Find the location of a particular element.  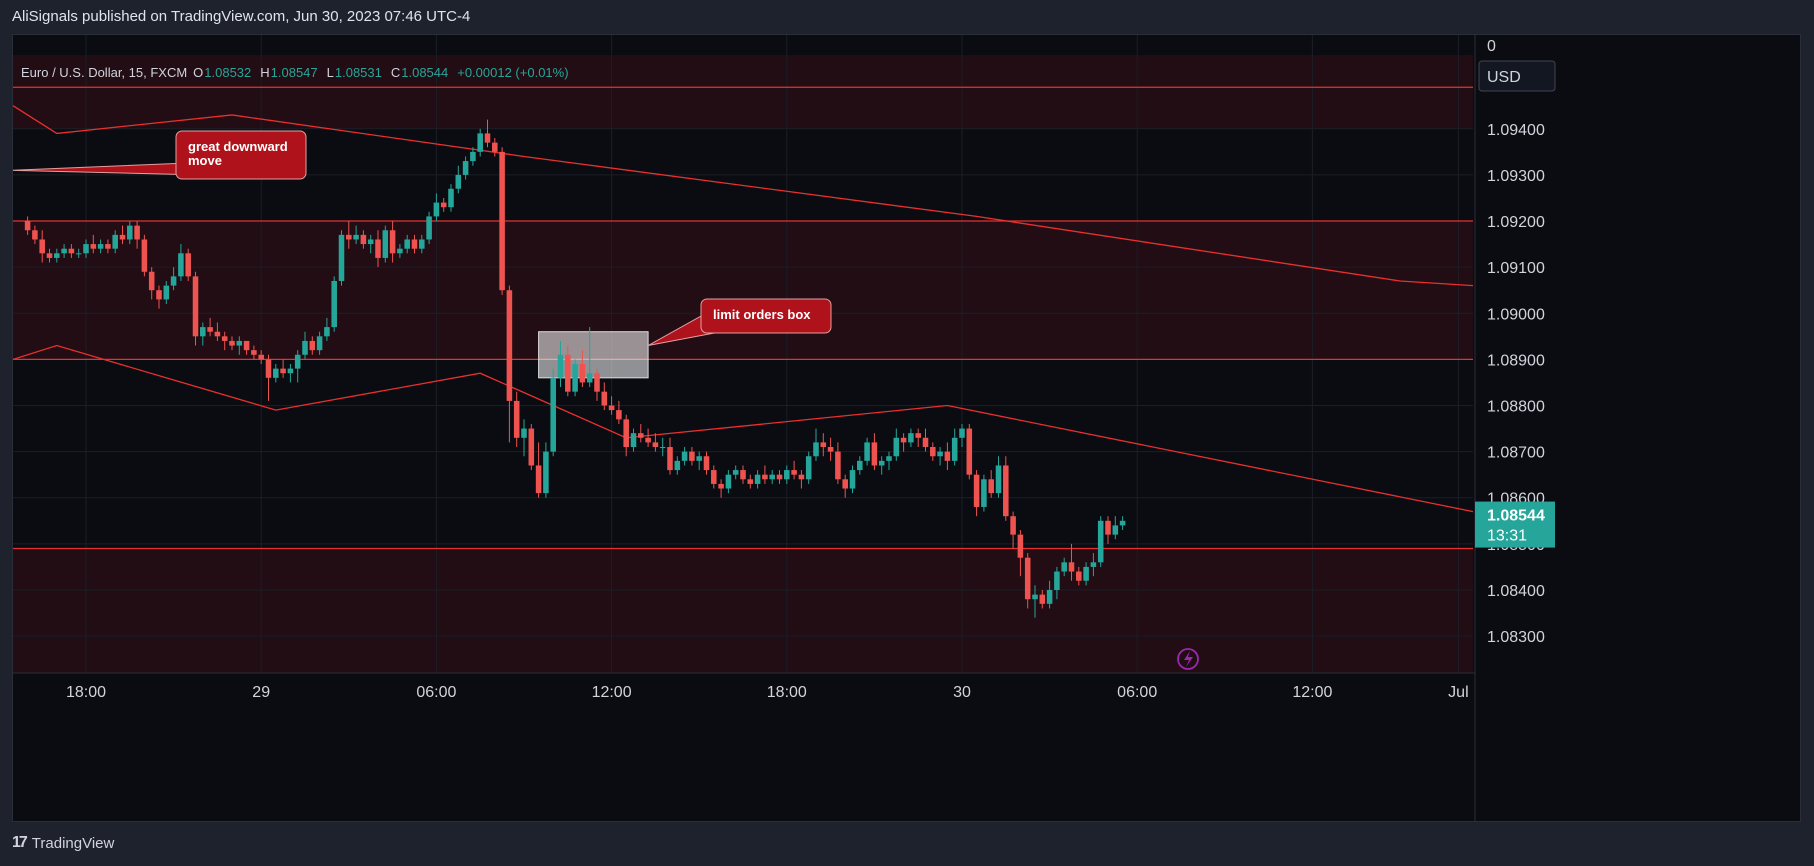

tradingview-footer: 17 TradingView is located at coordinates (63, 843).